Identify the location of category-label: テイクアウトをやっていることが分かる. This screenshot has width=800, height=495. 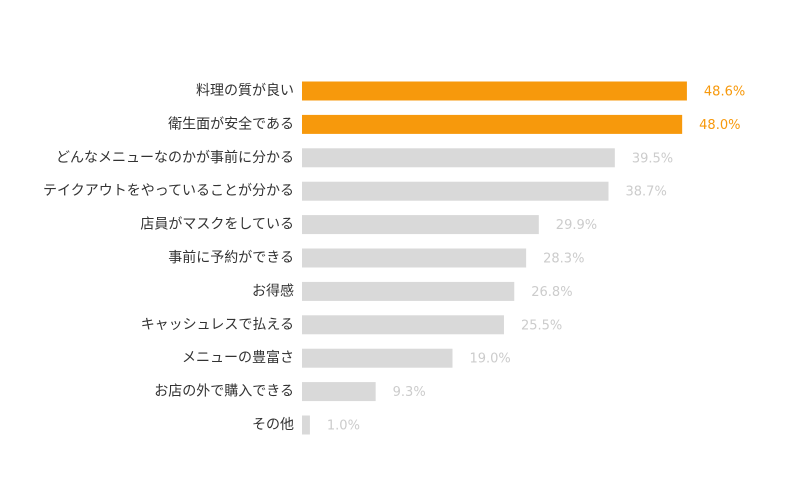
(168, 191).